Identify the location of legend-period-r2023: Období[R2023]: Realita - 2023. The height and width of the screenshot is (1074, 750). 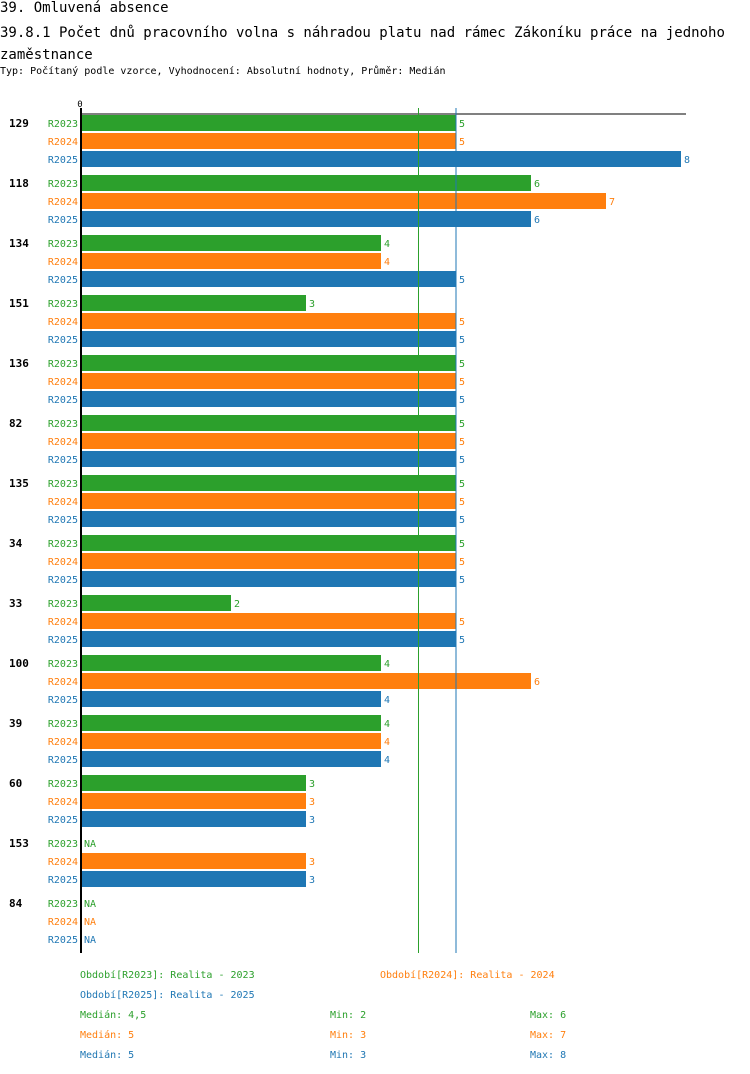
(167, 975).